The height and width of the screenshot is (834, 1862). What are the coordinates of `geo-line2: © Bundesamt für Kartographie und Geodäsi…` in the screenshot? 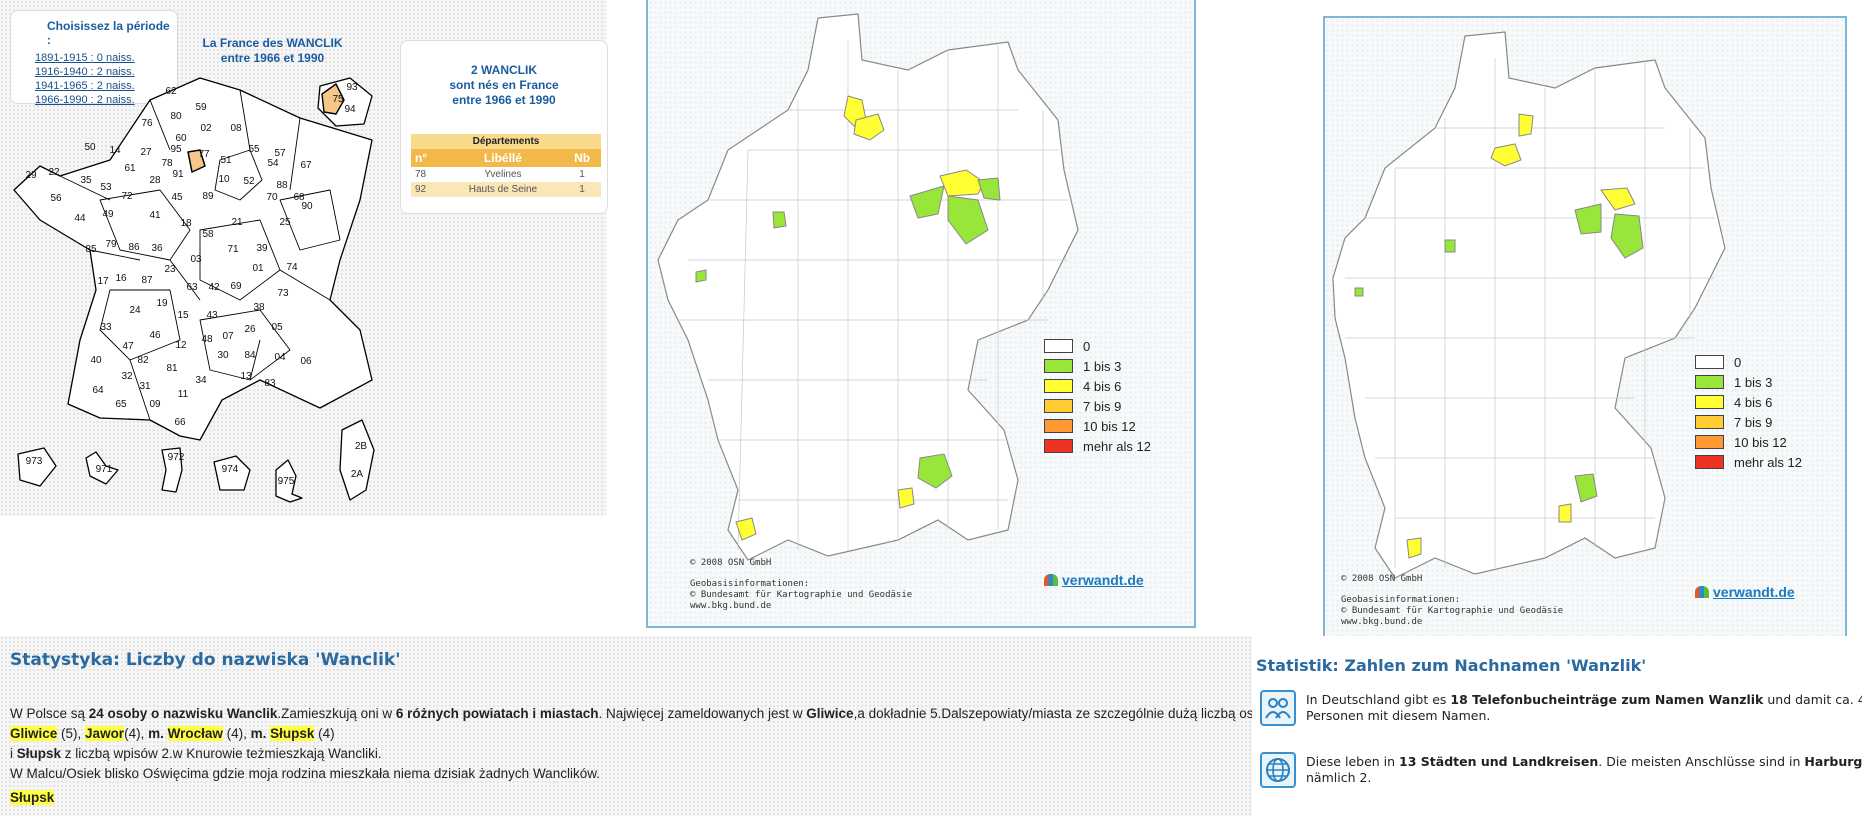 It's located at (1452, 611).